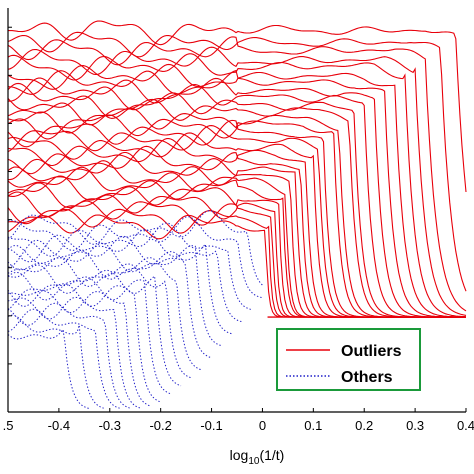 This screenshot has height=474, width=474. What do you see at coordinates (371, 351) in the screenshot?
I see `legend-outliers-label: Outliers` at bounding box center [371, 351].